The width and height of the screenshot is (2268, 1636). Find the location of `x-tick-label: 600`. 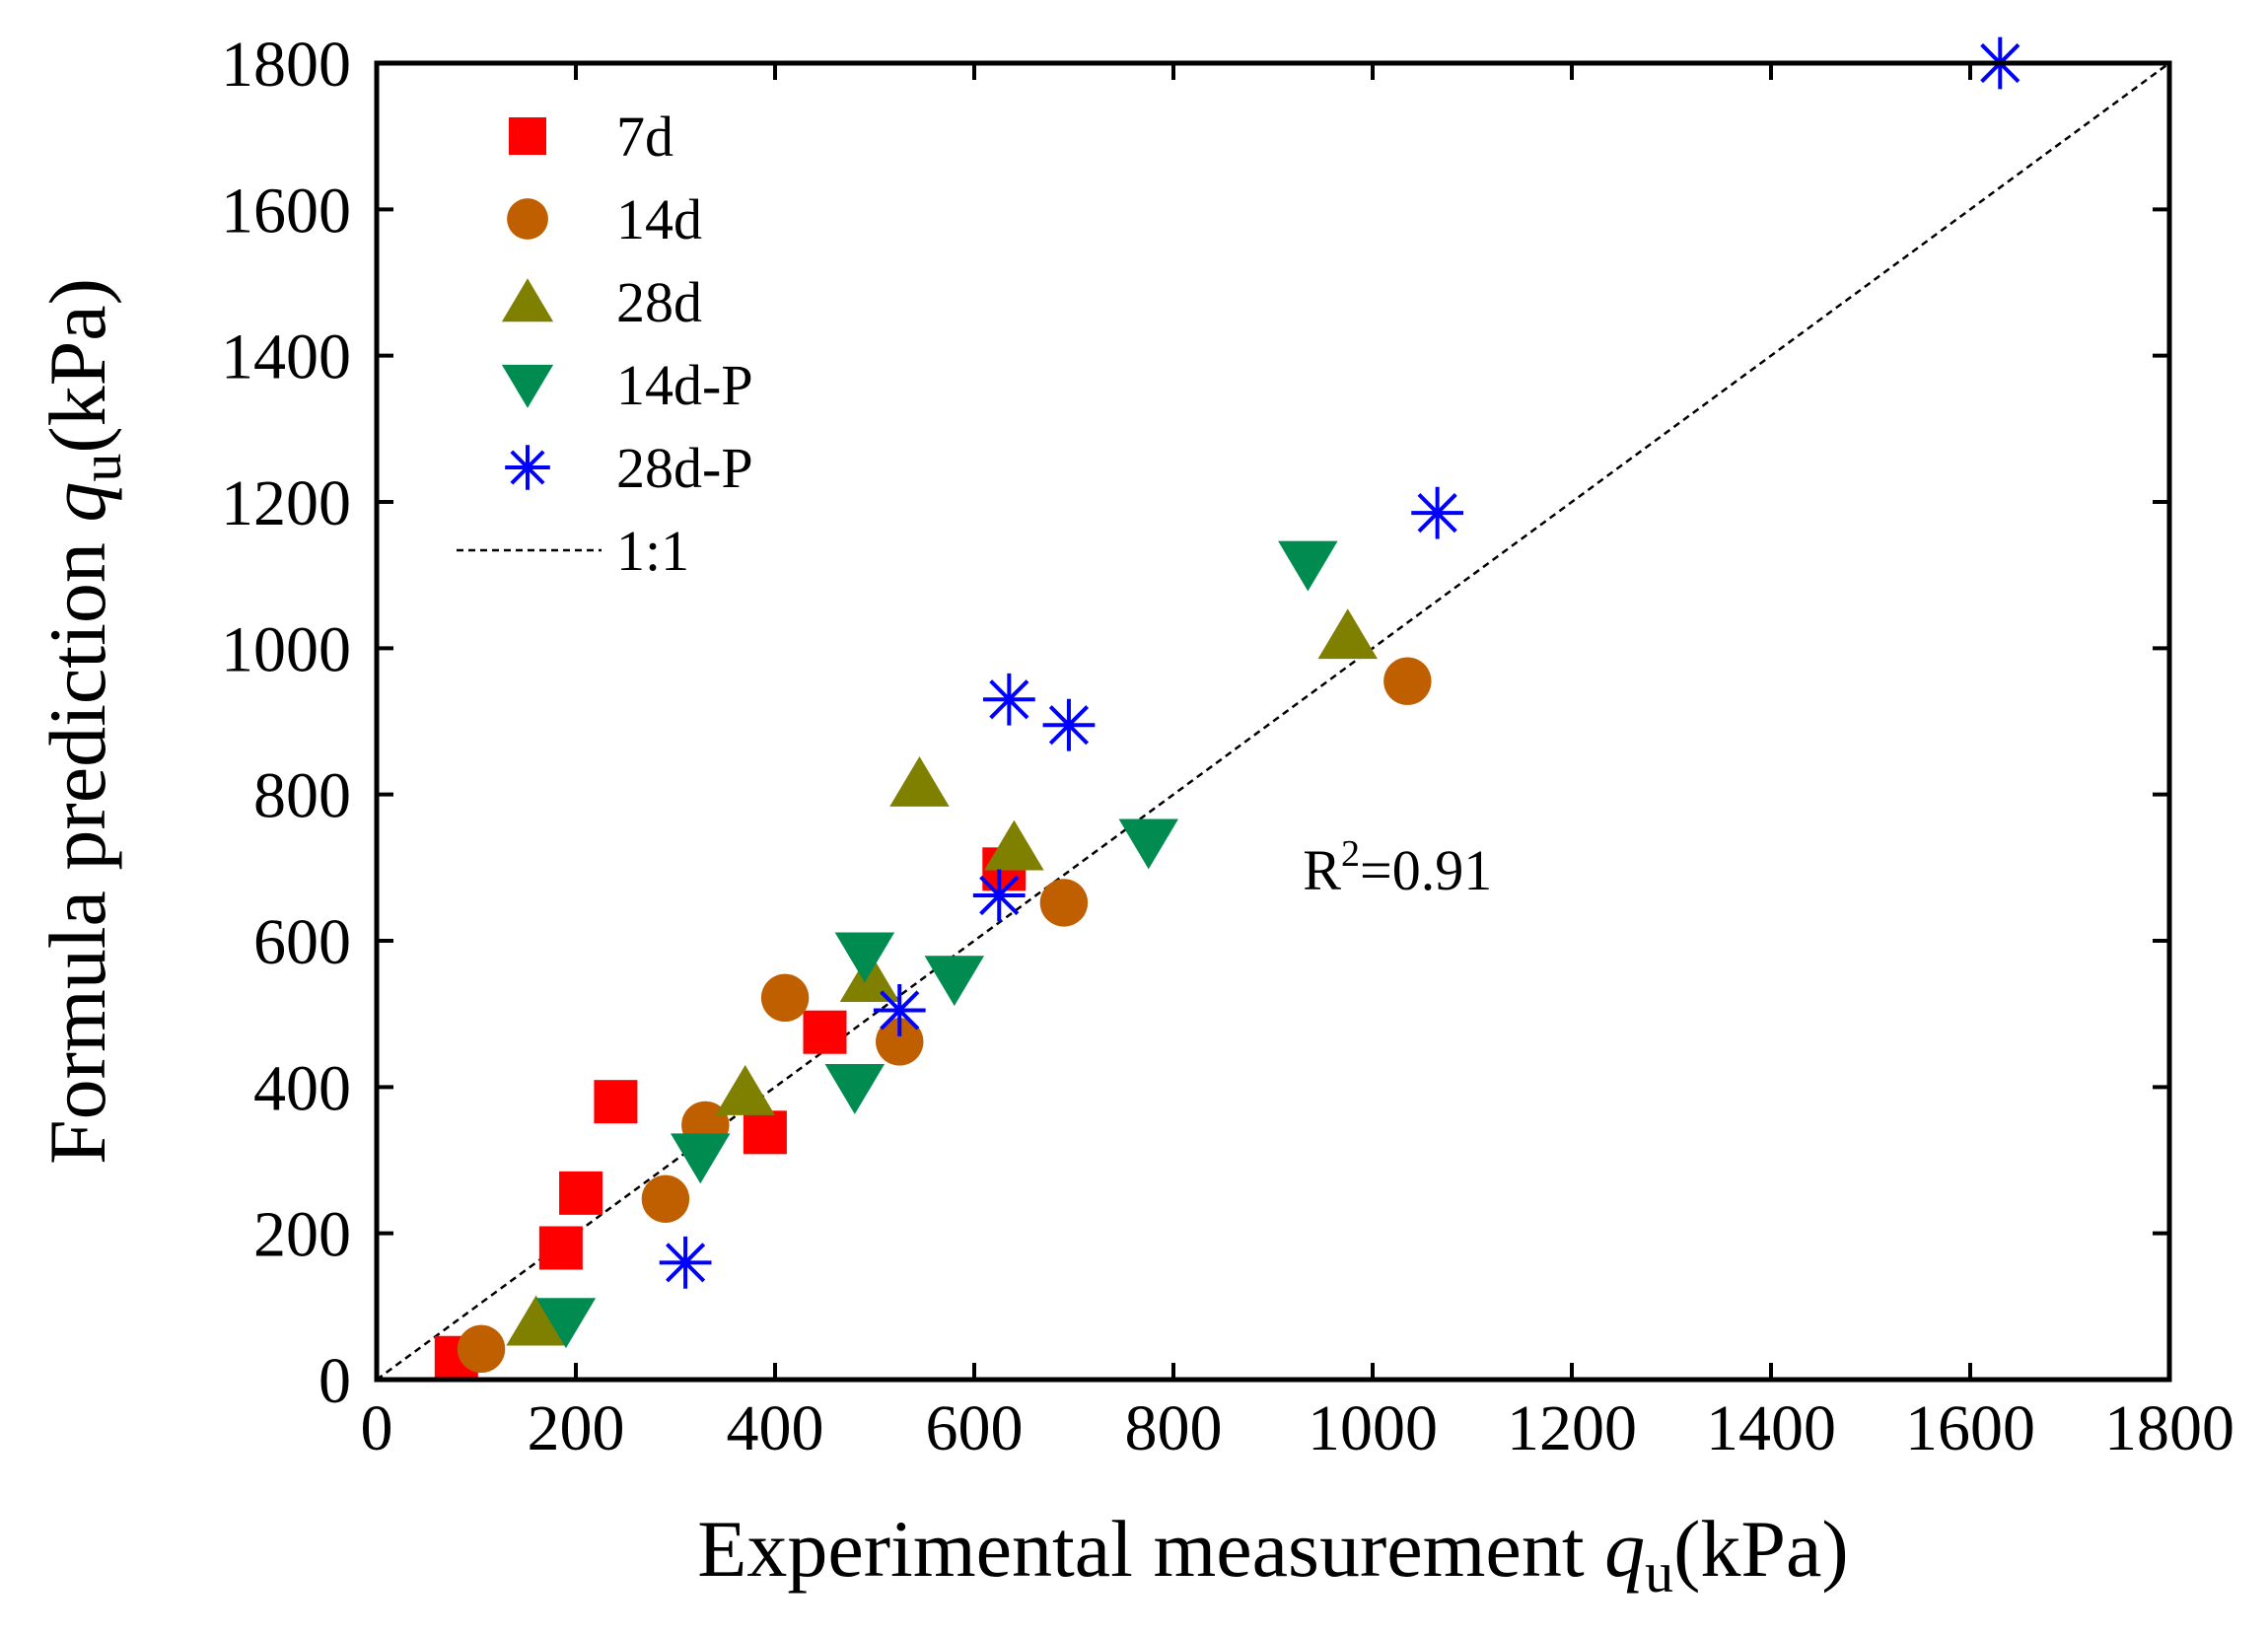

x-tick-label: 600 is located at coordinates (975, 1428).